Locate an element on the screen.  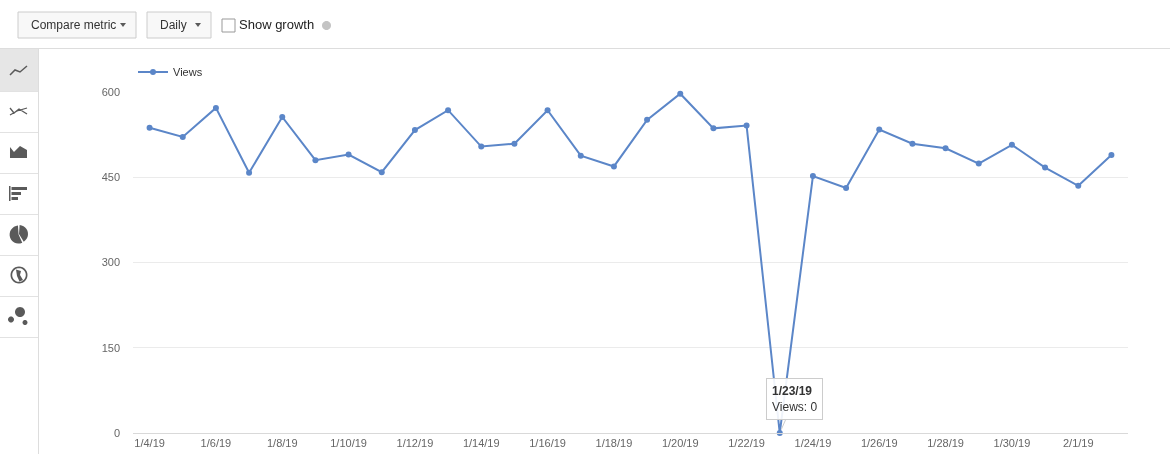
x-tick-label: 1/22/19 is located at coordinates (746, 443).